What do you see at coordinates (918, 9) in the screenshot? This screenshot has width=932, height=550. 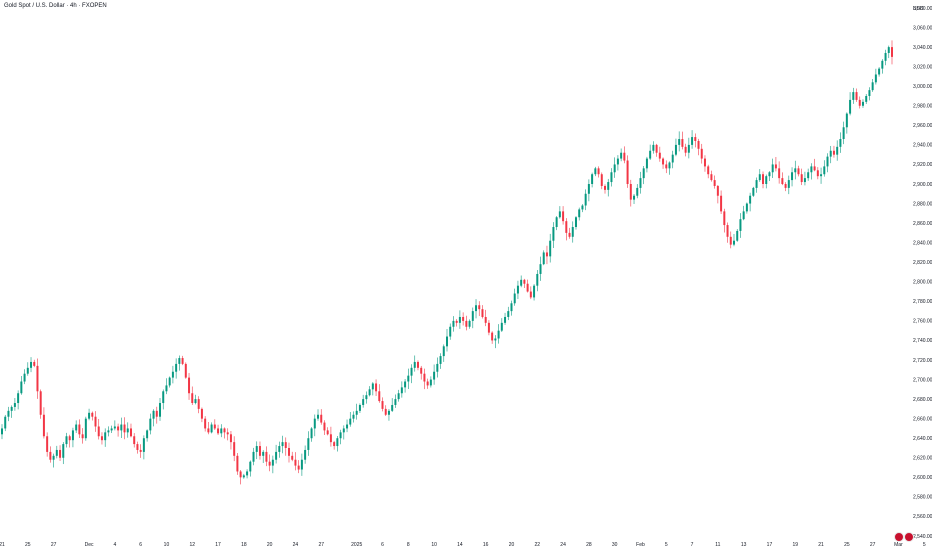 I see `currency-label: USD` at bounding box center [918, 9].